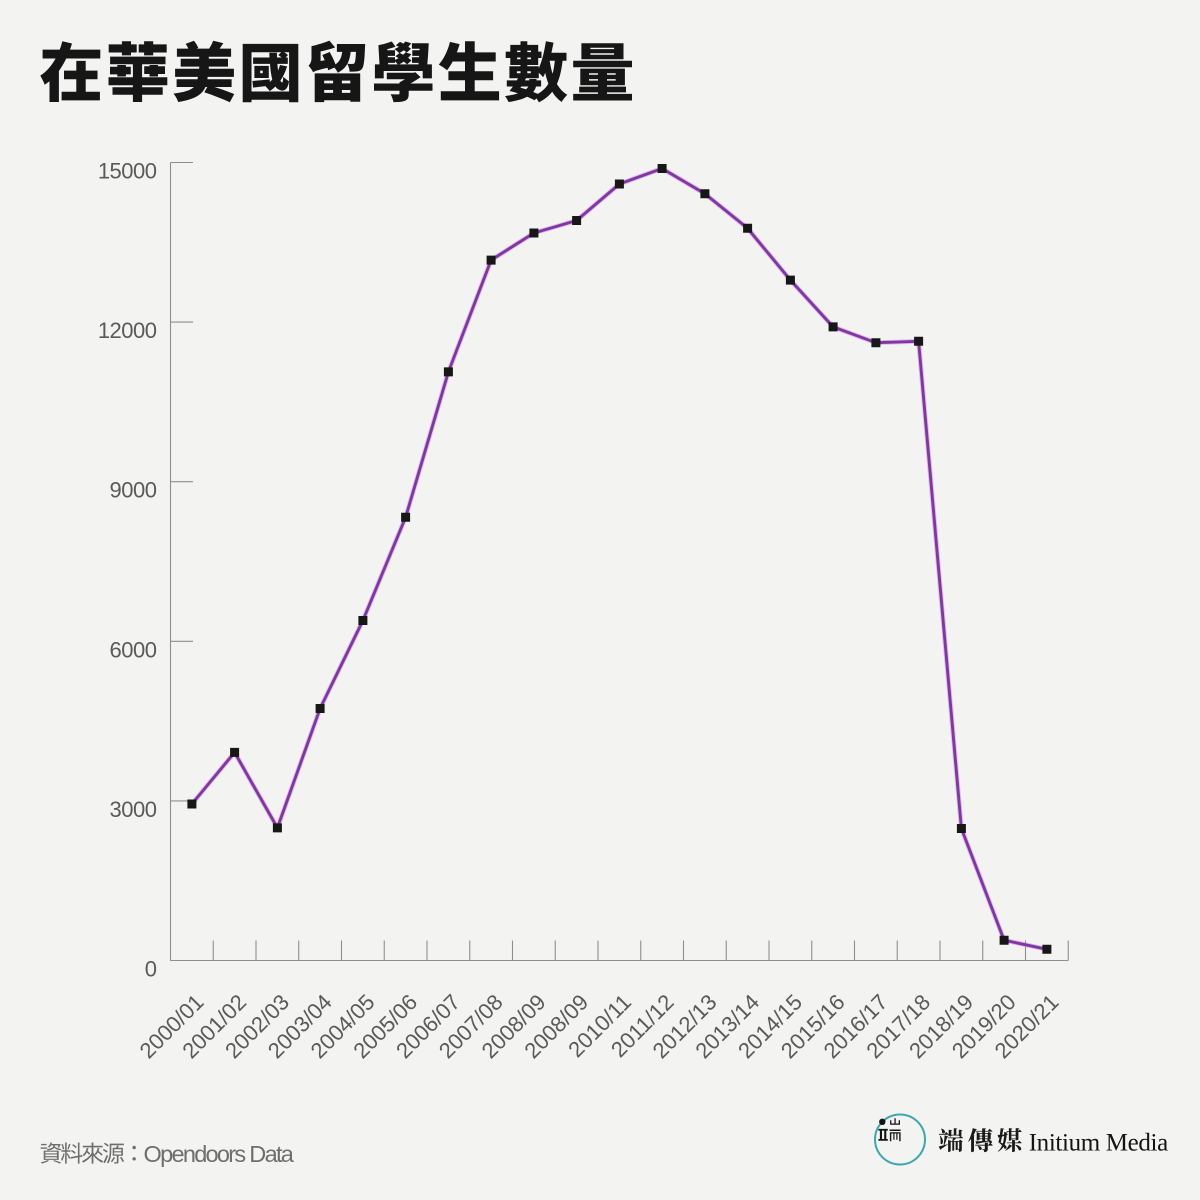  Describe the element at coordinates (127, 330) in the screenshot. I see `svg-text: 12000` at that location.